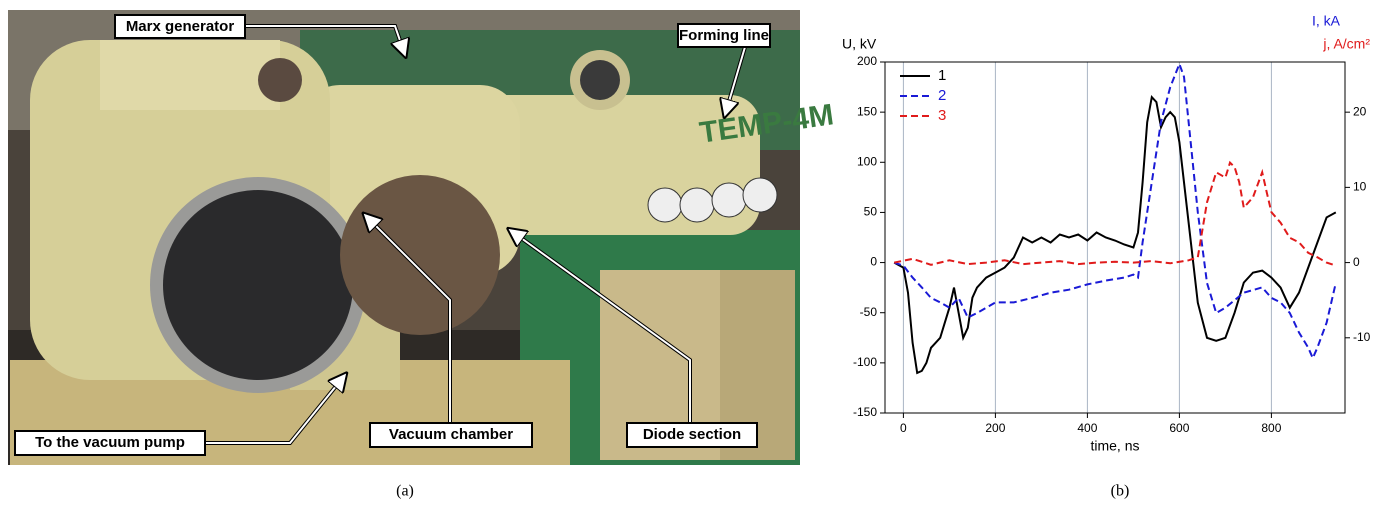 The image size is (1387, 518). I want to click on legend-label: 1, so click(942, 75).